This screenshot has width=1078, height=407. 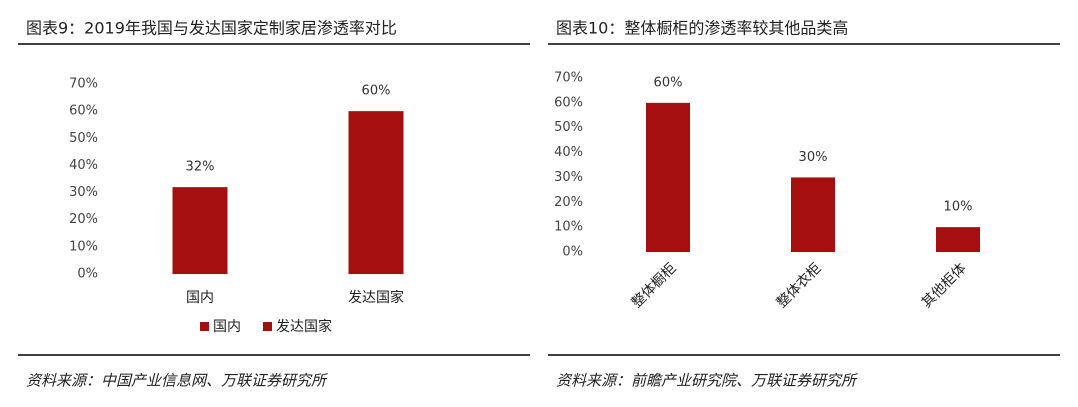 I want to click on legend-label: 发达国家, so click(x=304, y=326).